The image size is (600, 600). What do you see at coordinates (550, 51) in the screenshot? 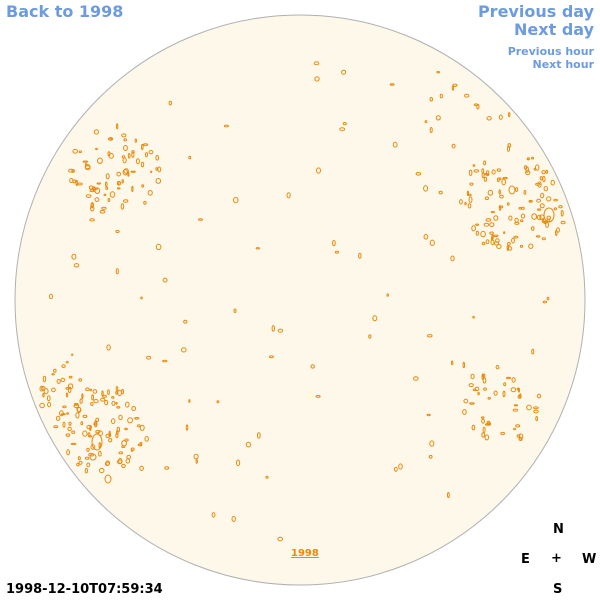
I see `previous-hour-link: Previous hour` at bounding box center [550, 51].